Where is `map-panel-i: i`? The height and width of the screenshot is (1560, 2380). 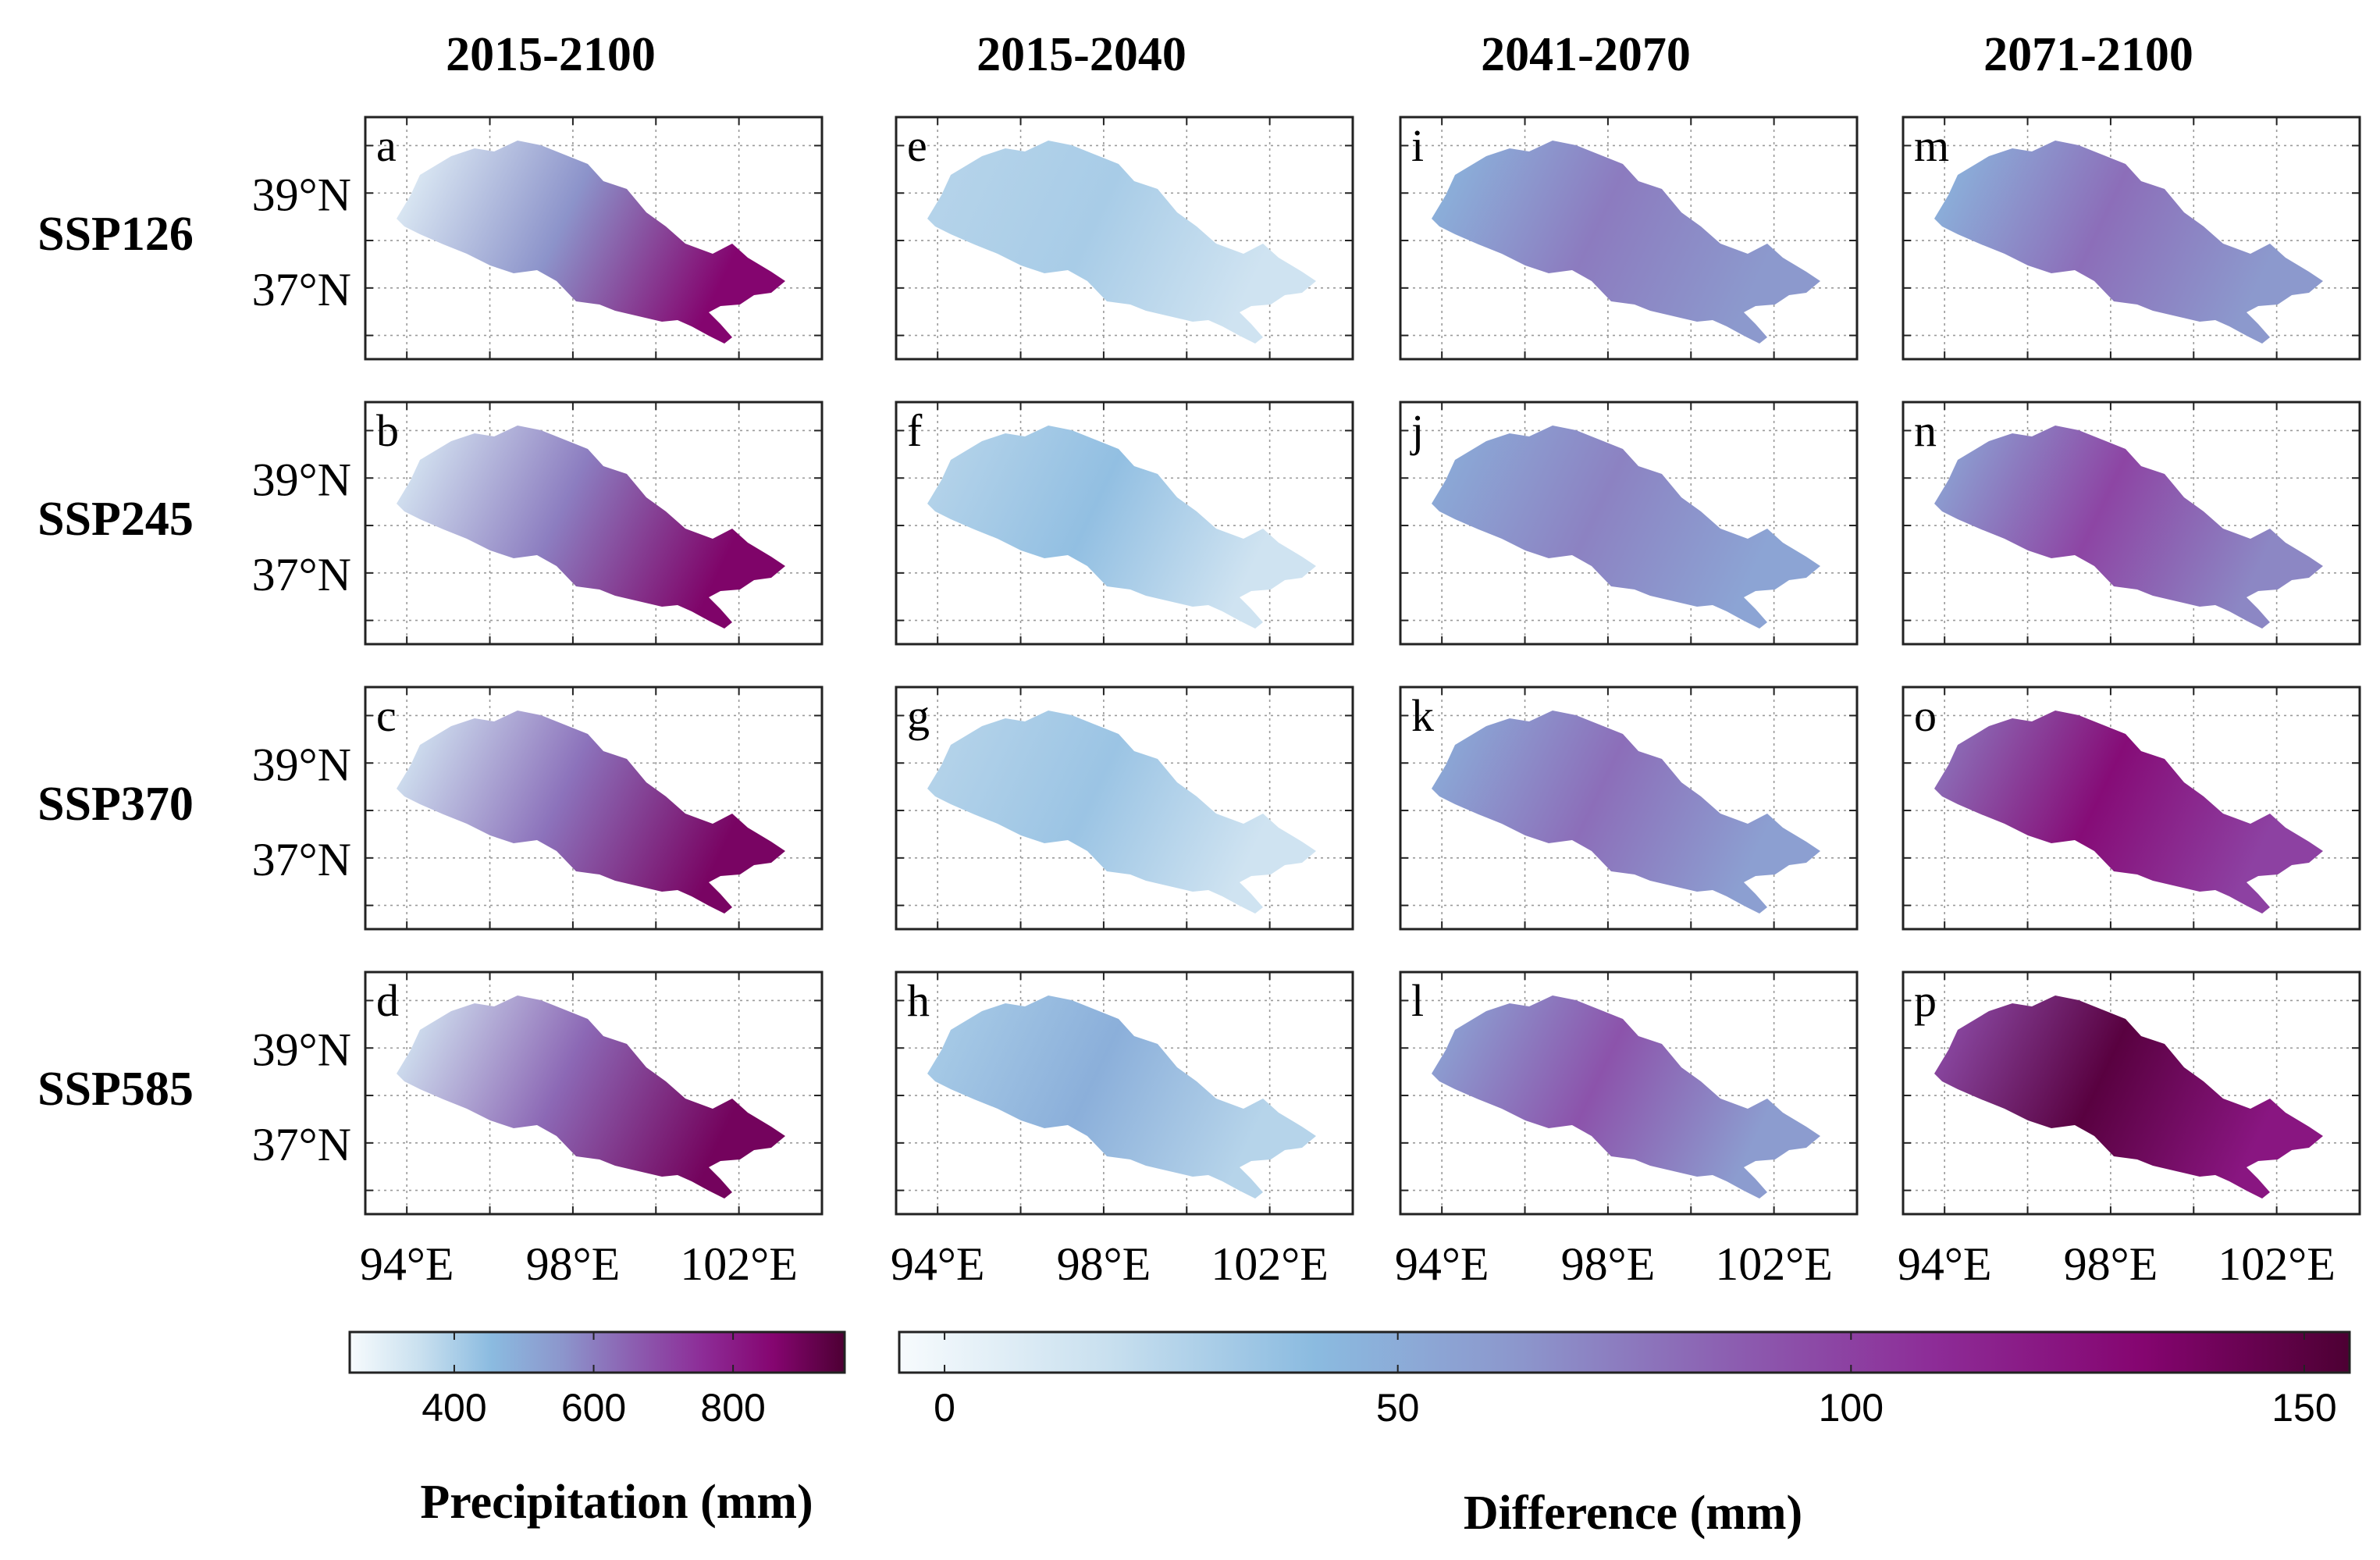
map-panel-i: i is located at coordinates (1629, 238).